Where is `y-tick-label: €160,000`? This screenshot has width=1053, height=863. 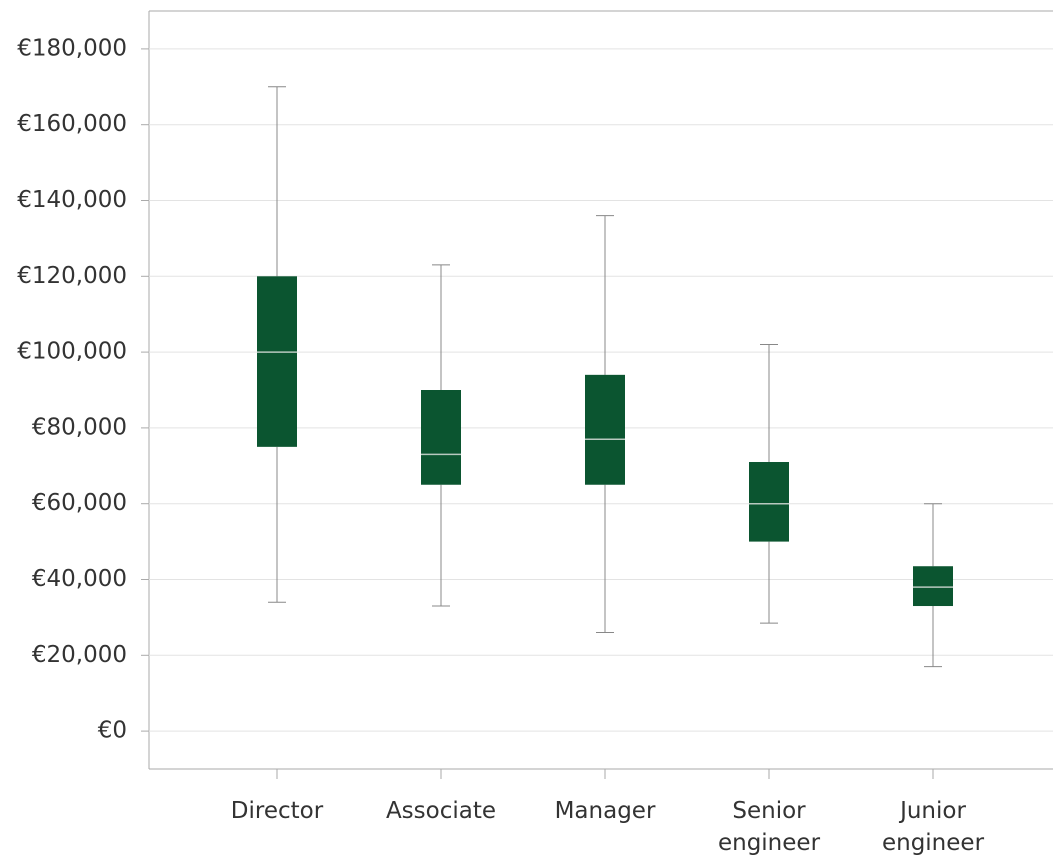
y-tick-label: €160,000 is located at coordinates (72, 124).